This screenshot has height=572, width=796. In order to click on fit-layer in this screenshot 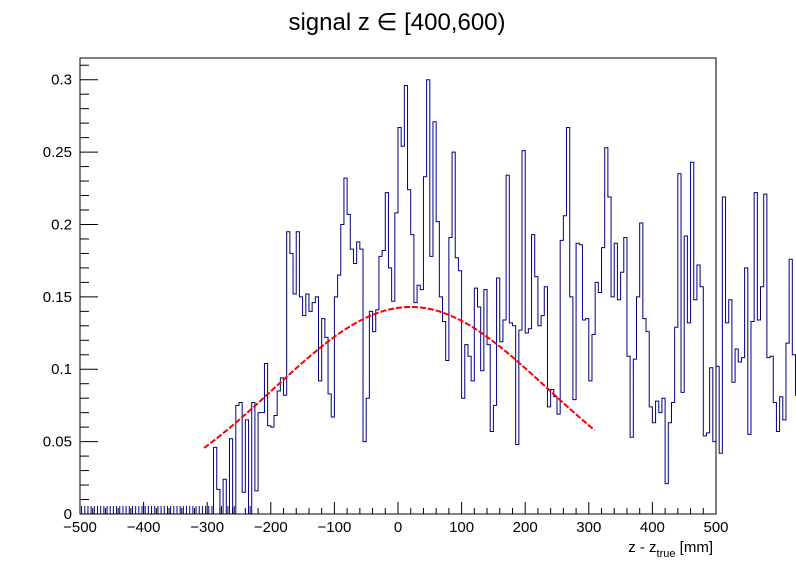, I will do `click(399, 377)`.